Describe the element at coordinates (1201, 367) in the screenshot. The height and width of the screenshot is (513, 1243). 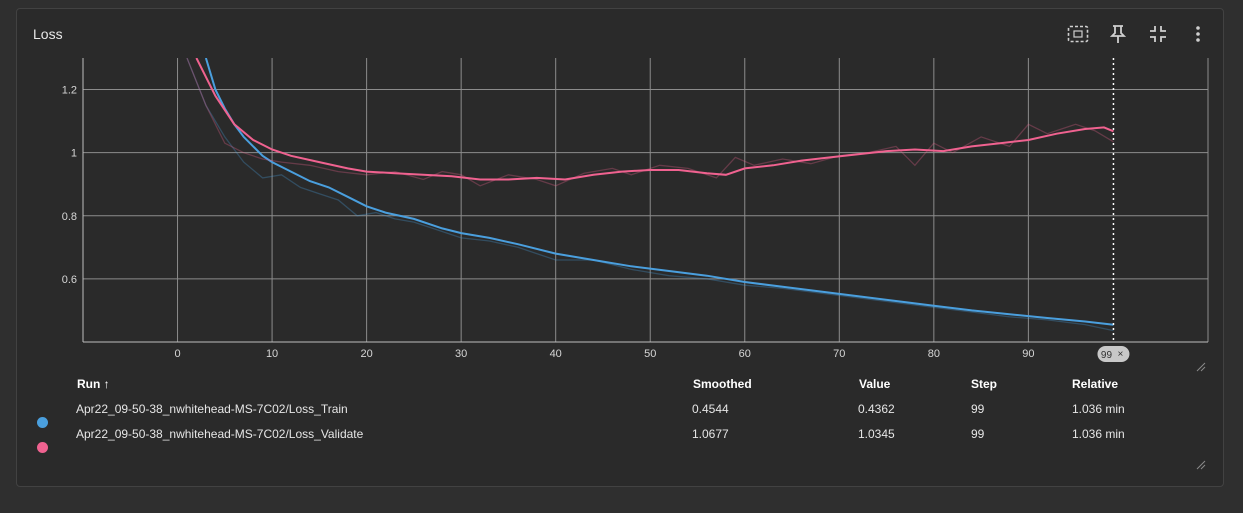
I see `chart-resize-handle-icon` at that location.